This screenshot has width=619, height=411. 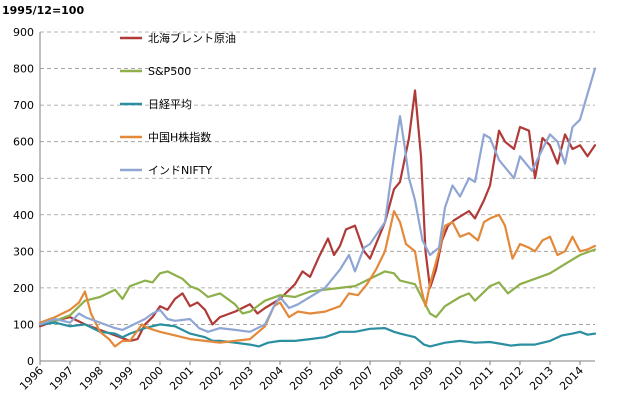 I want to click on chart-base-label: 1995/12=100, so click(x=43, y=10).